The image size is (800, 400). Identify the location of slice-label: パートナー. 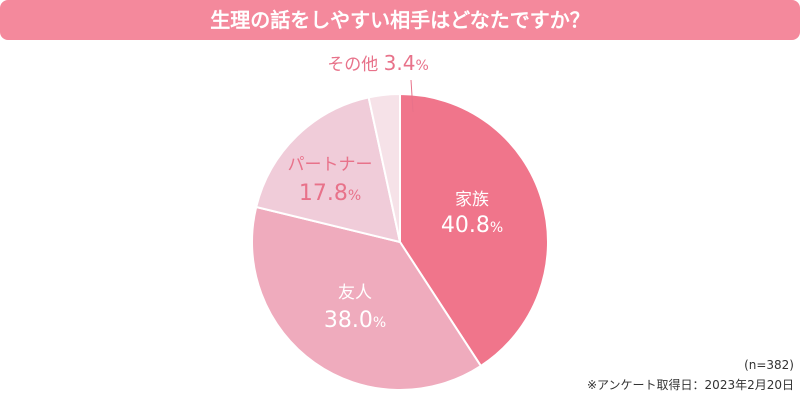
(330, 165).